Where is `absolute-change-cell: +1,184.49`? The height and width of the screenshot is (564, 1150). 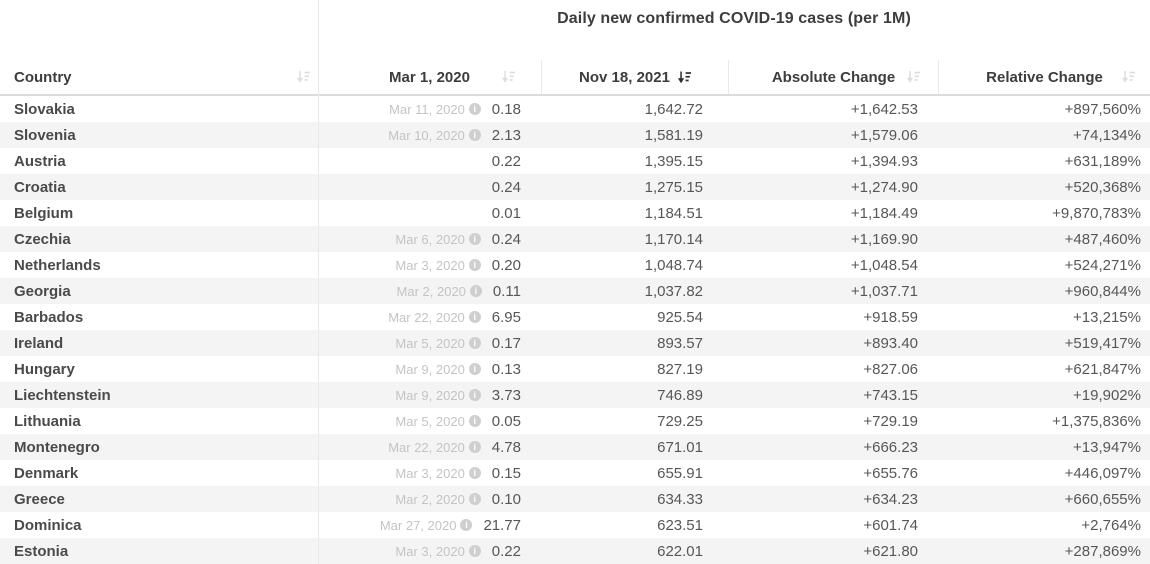
absolute-change-cell: +1,184.49 is located at coordinates (833, 213).